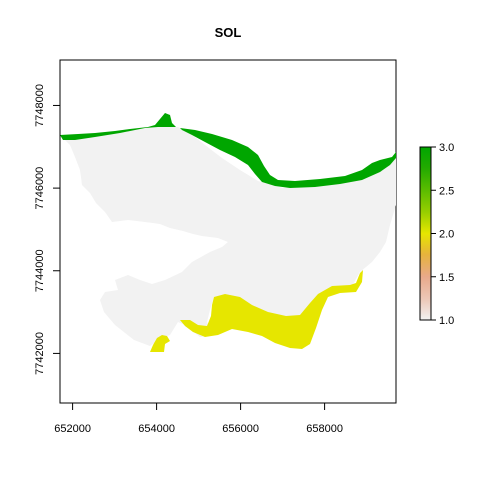 This screenshot has width=480, height=480. What do you see at coordinates (446, 148) in the screenshot?
I see `legend-tick-label: 3.0` at bounding box center [446, 148].